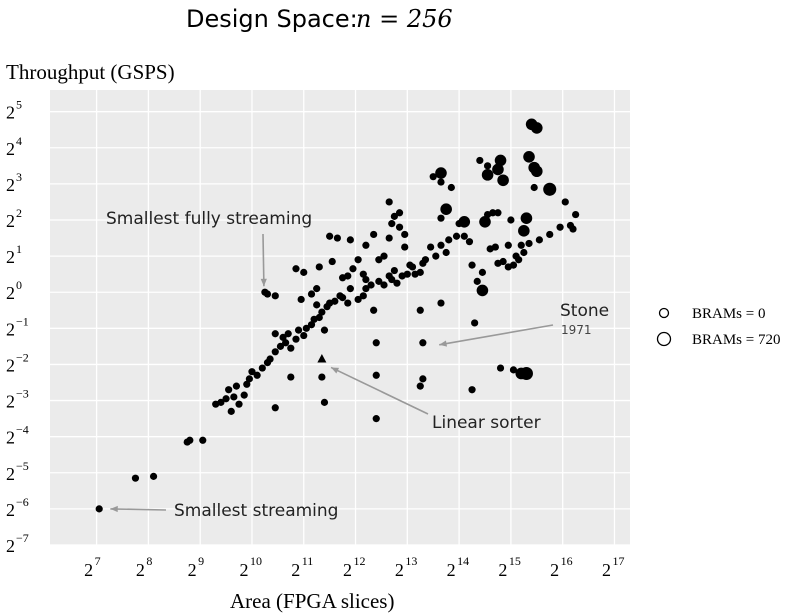 This screenshot has width=800, height=616. What do you see at coordinates (486, 423) in the screenshot?
I see `annotation-linear-sorter: Linear sorter` at bounding box center [486, 423].